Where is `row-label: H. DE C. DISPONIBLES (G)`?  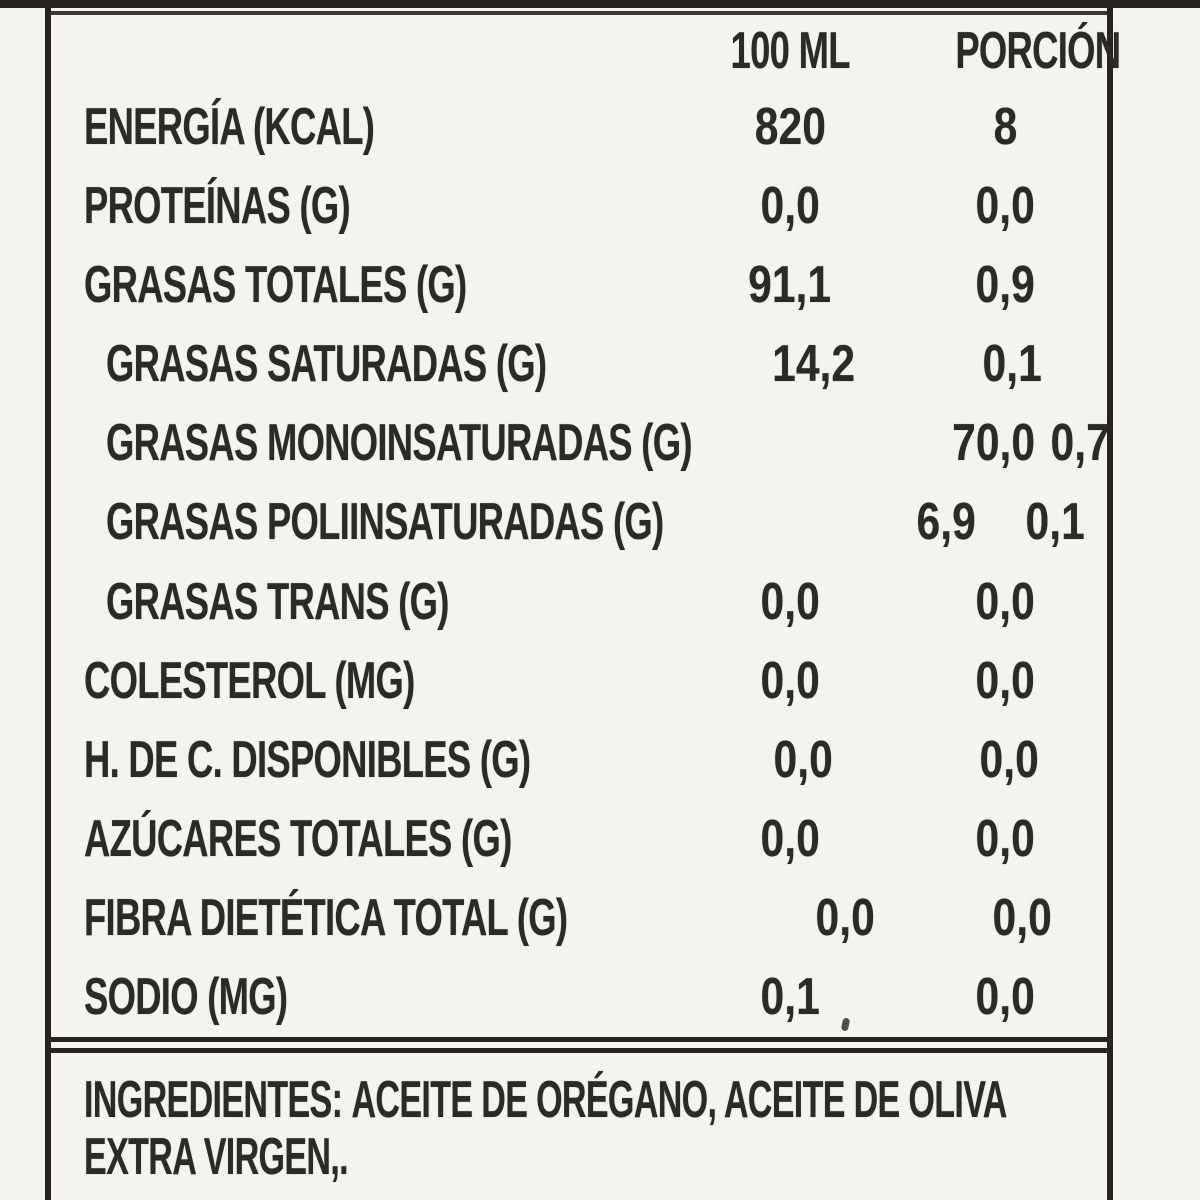 row-label: H. DE C. DISPONIBLES (G) is located at coordinates (307, 759).